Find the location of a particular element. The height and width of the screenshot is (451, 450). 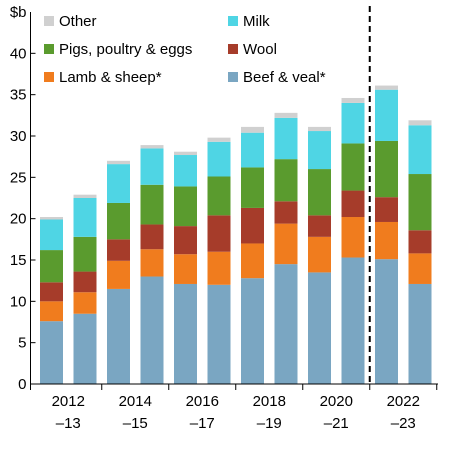

y-unit-label: $b is located at coordinates (18, 12).